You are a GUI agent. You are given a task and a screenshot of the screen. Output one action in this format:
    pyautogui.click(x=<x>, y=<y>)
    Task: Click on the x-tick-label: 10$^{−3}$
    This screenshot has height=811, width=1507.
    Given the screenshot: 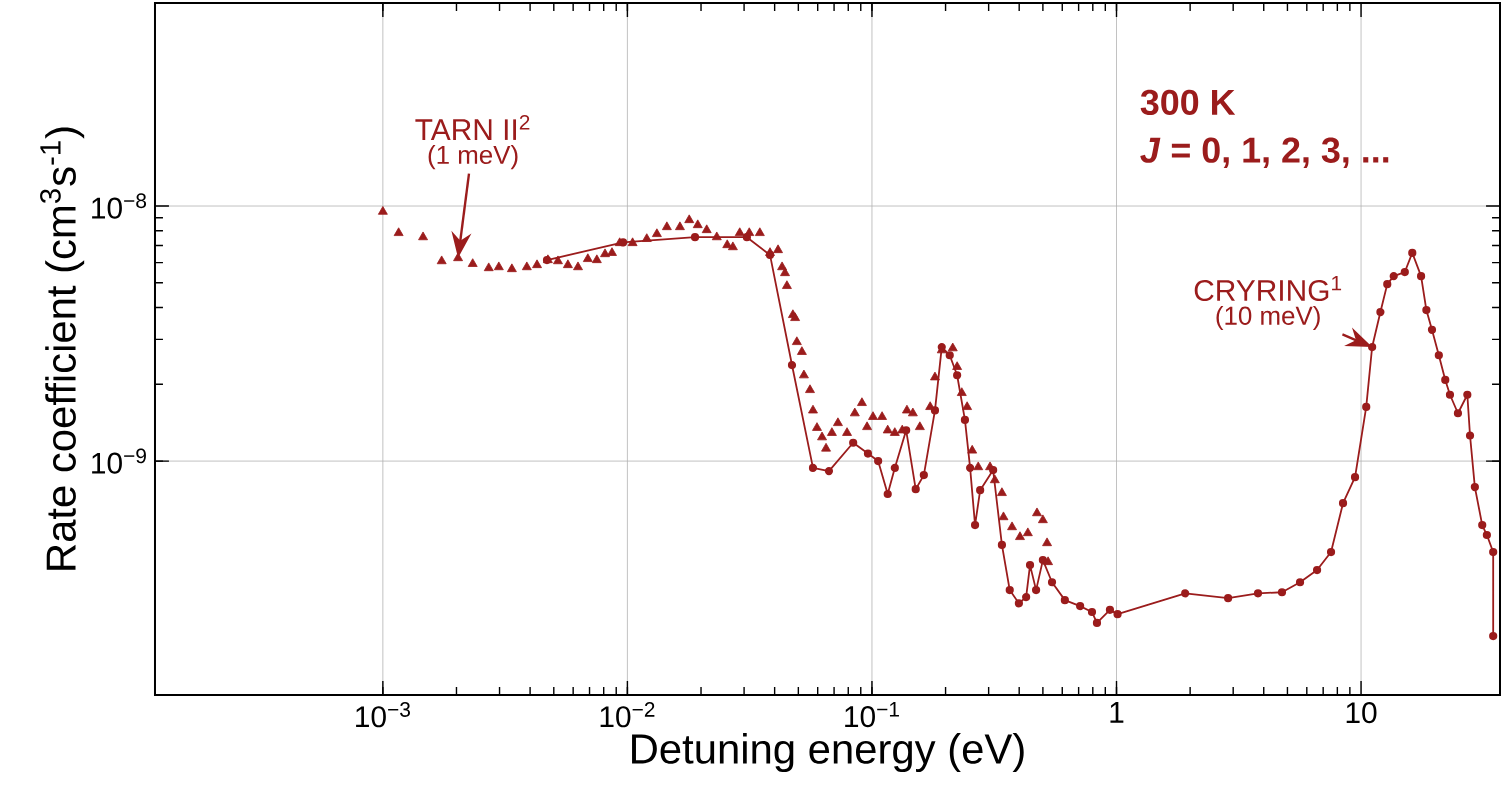 What is the action you would take?
    pyautogui.click(x=383, y=715)
    